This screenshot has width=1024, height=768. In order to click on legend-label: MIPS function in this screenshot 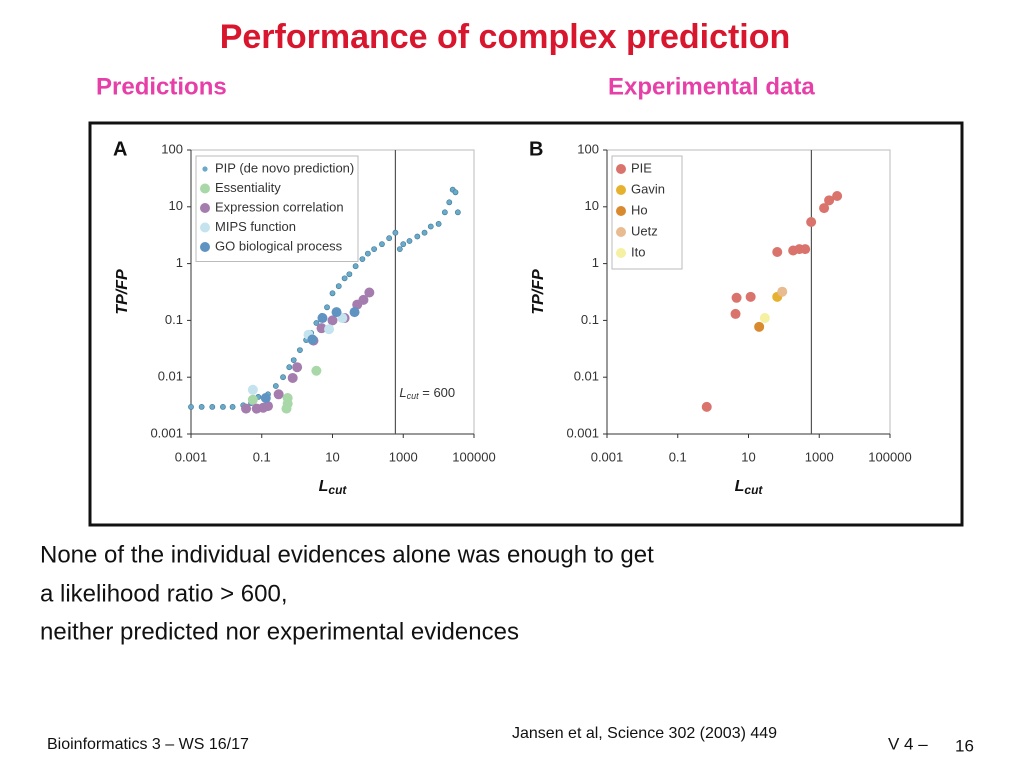, I will do `click(255, 226)`.